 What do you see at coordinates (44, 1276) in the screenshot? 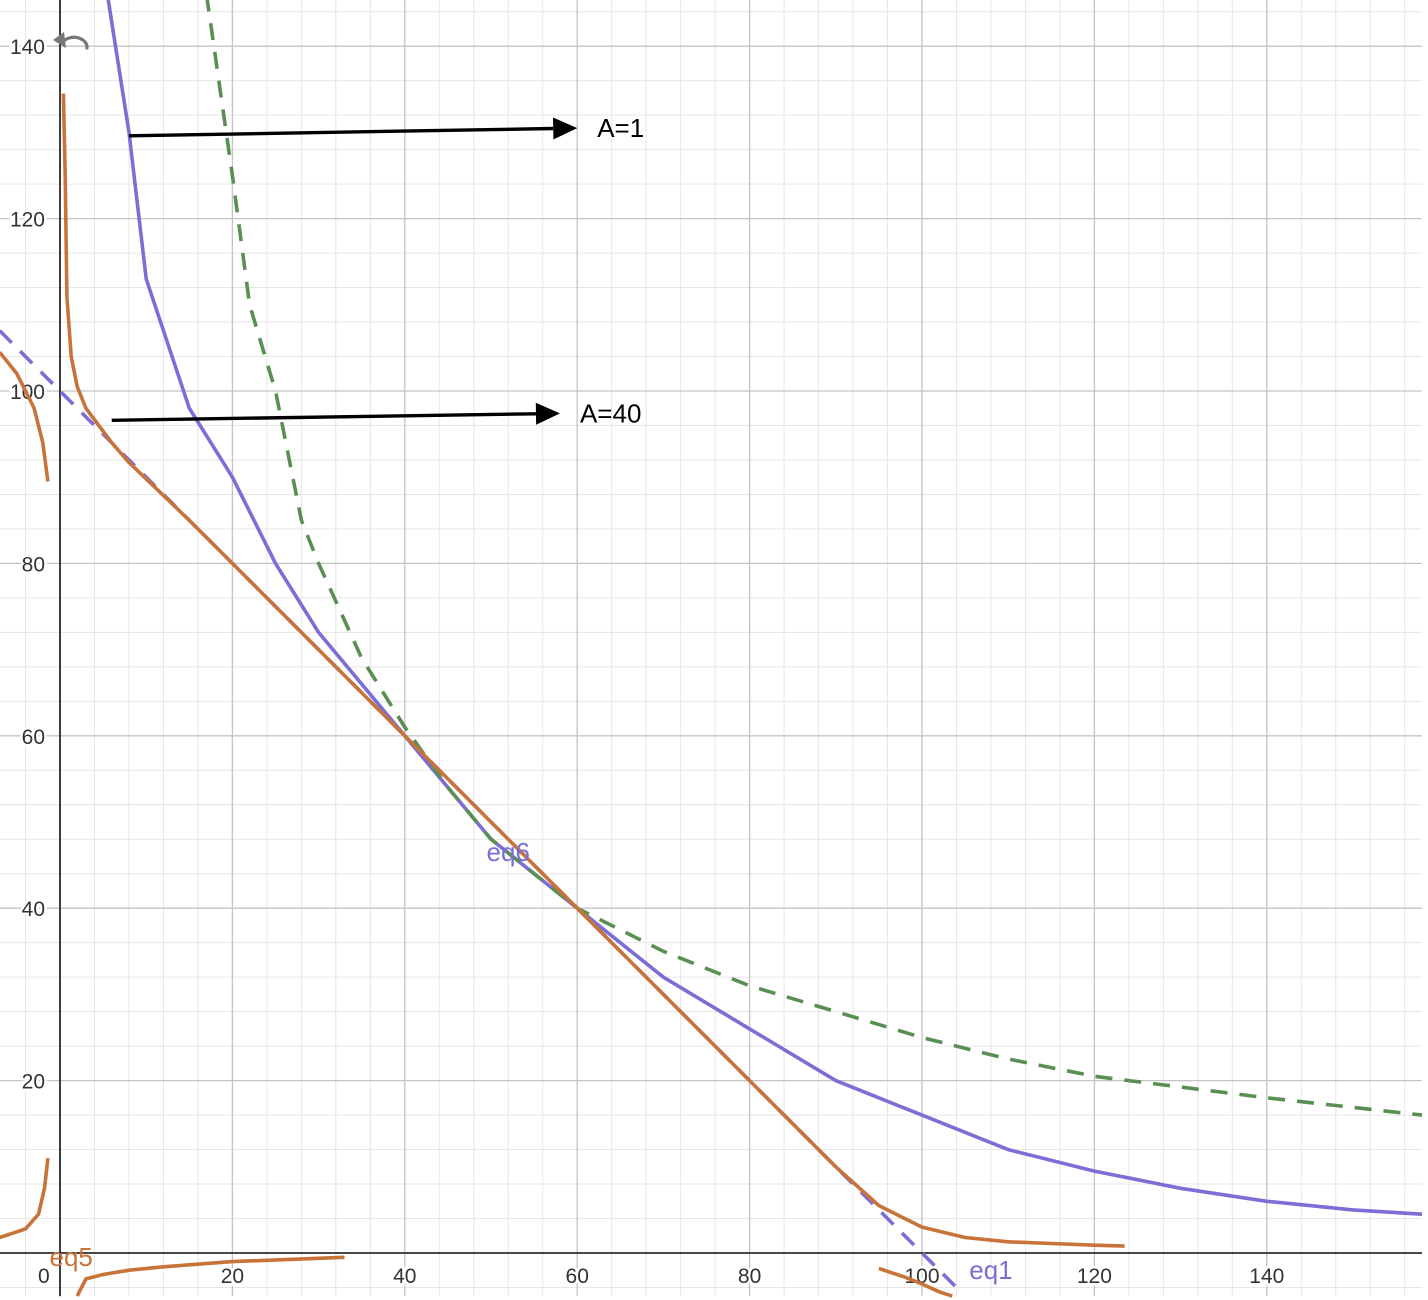
I see `x-tick-label: 0` at bounding box center [44, 1276].